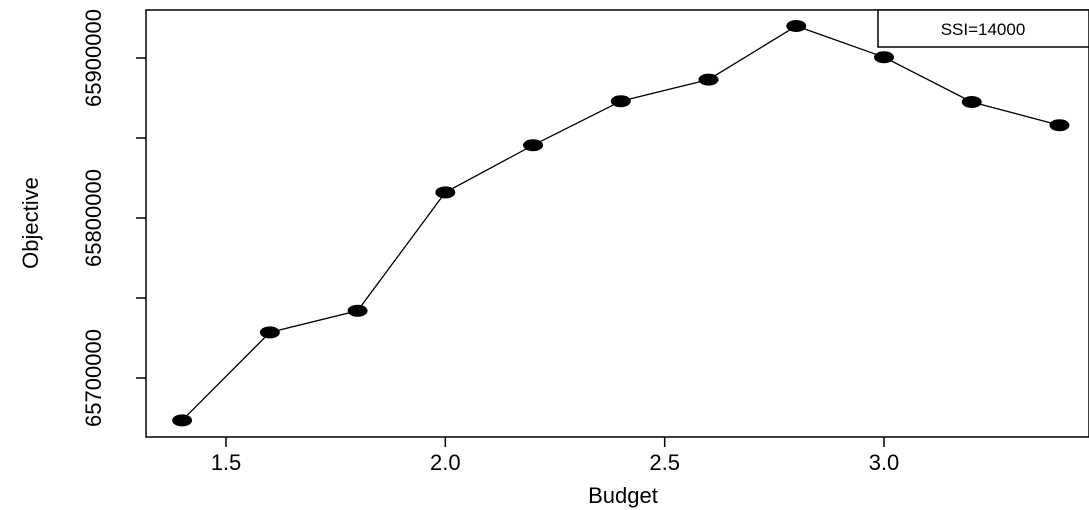 The width and height of the screenshot is (1089, 510). What do you see at coordinates (113, 218) in the screenshot?
I see `y-axis: 65700000 65800000 65900000` at bounding box center [113, 218].